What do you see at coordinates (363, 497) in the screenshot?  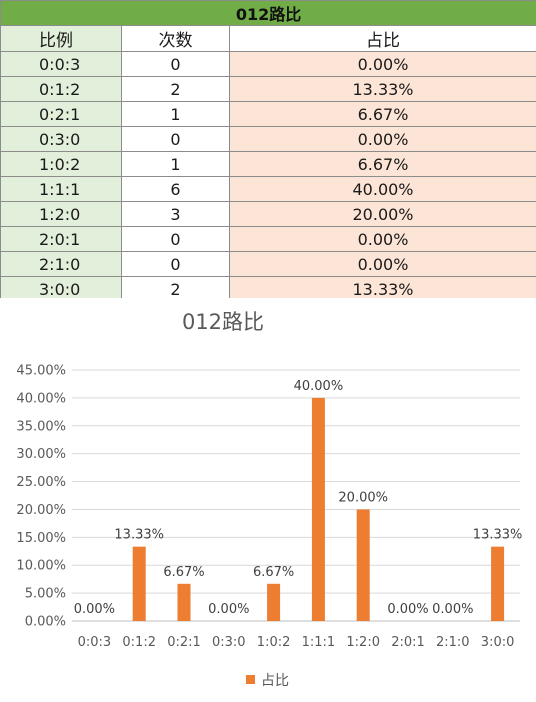 I see `data-label: 20.00%` at bounding box center [363, 497].